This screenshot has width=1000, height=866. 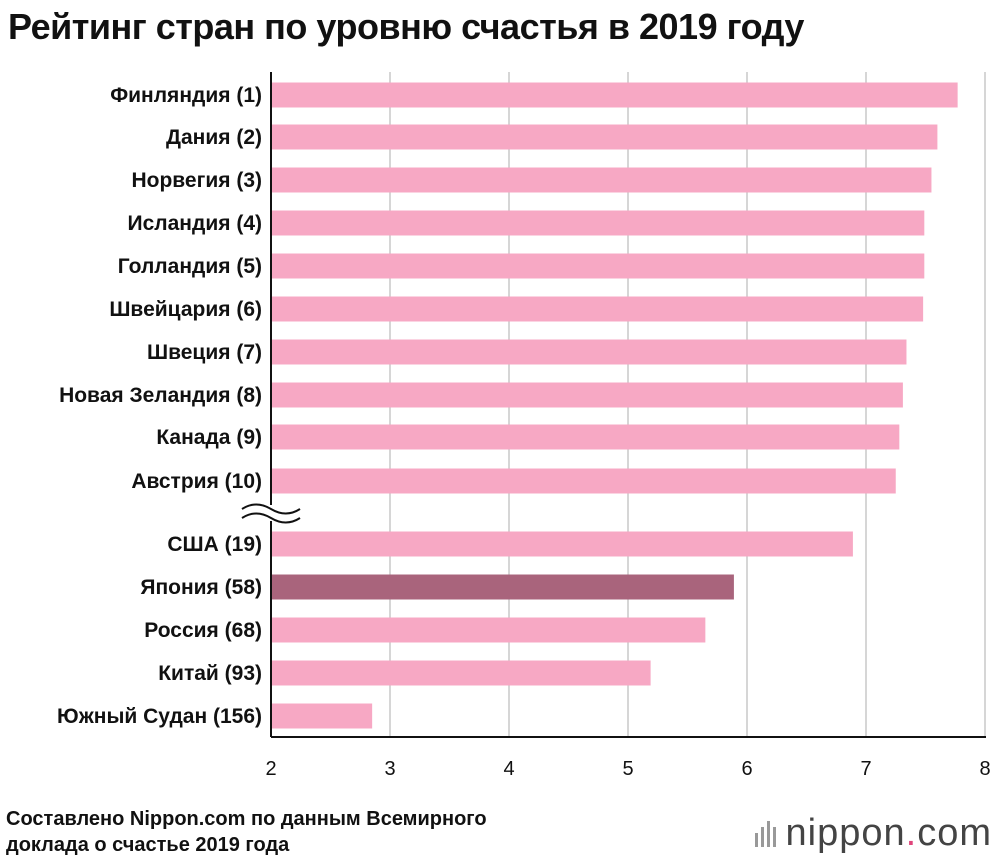 What do you see at coordinates (201, 587) in the screenshot?
I see `category-label: Япония (58)` at bounding box center [201, 587].